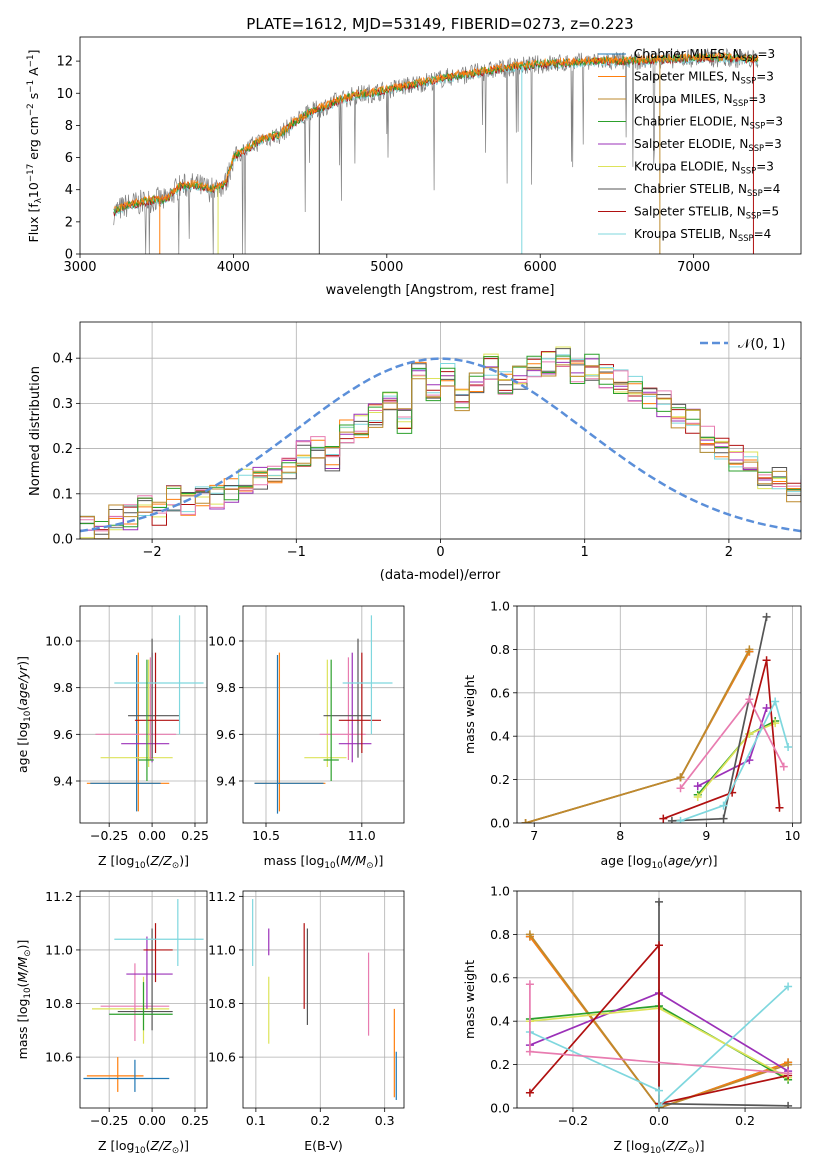 The height and width of the screenshot is (1170, 819). What do you see at coordinates (35, 146) in the screenshot?
I see `spectrum-ylabel: Flux [fλ10−17 erg cm−2 s−1 A−1]` at bounding box center [35, 146].